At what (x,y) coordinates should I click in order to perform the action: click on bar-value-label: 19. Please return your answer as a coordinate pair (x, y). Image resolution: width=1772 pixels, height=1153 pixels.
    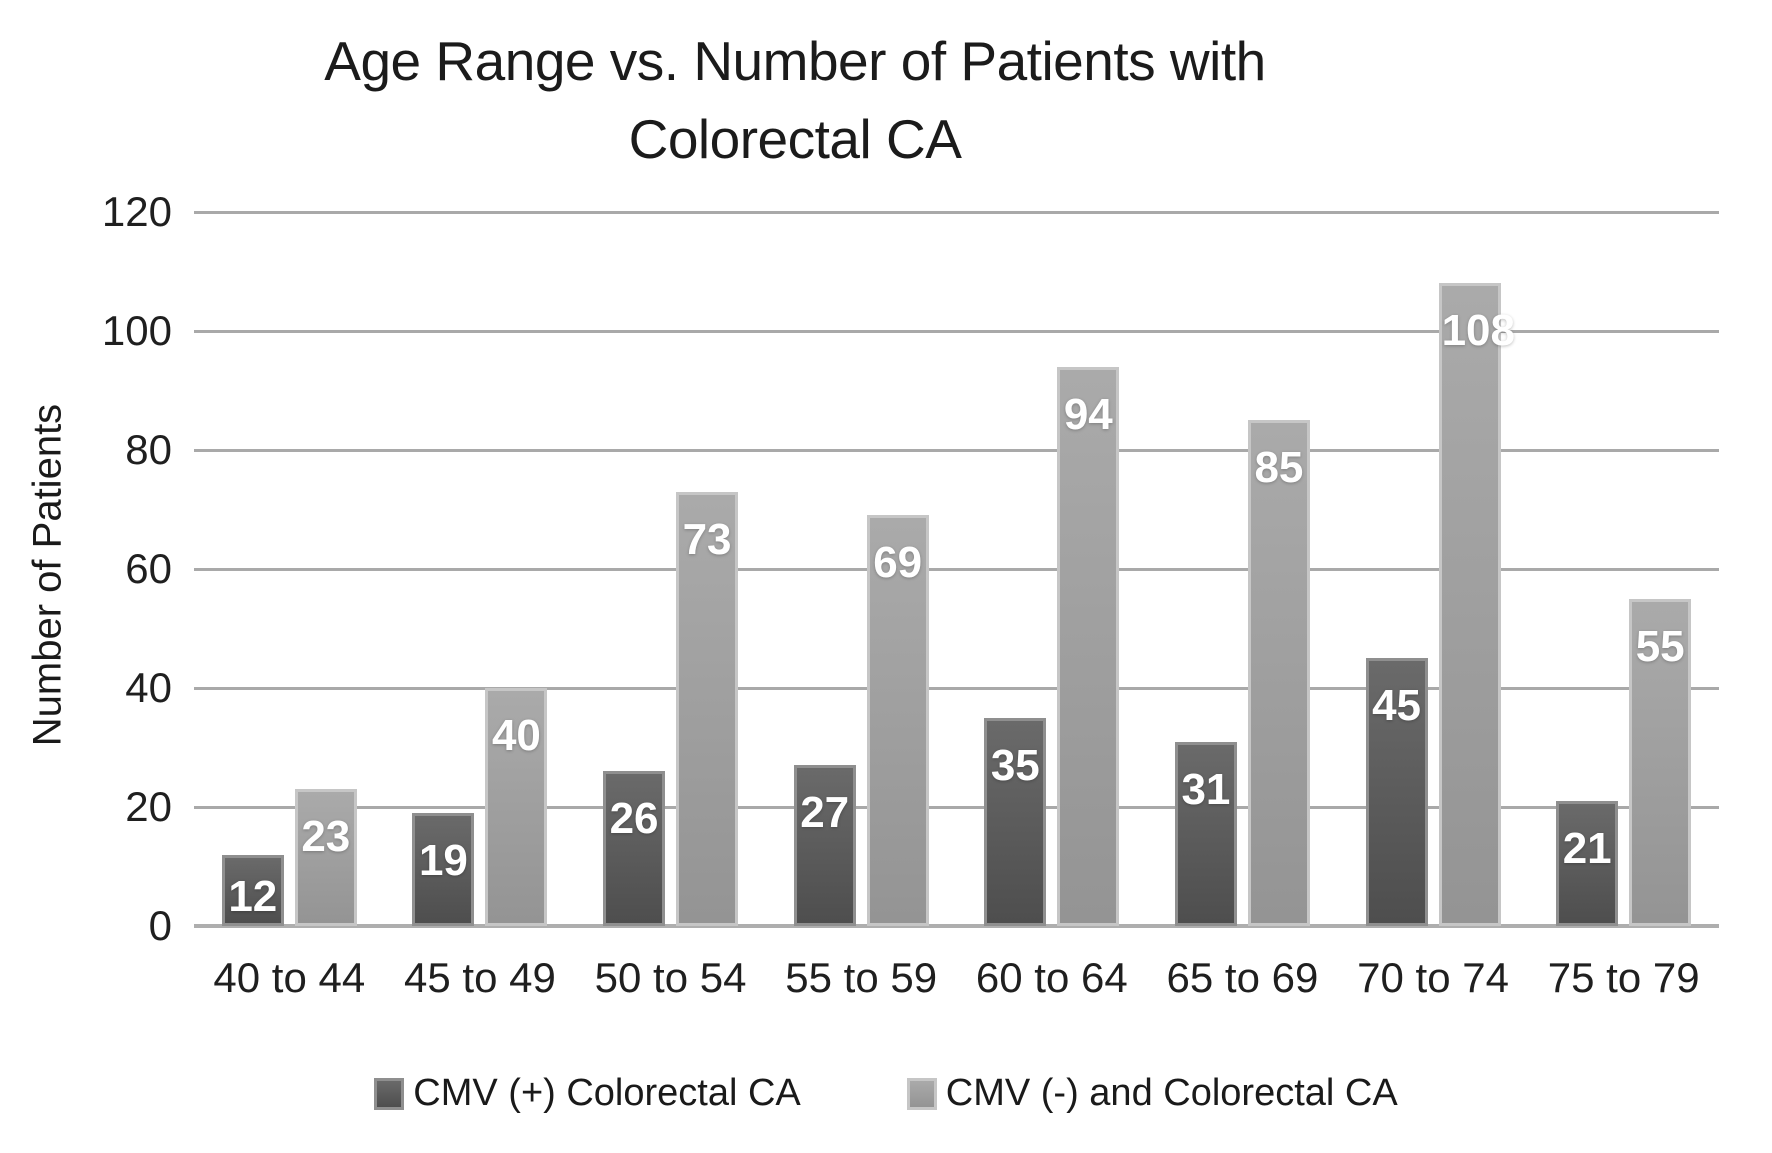
    Looking at the image, I should click on (443, 860).